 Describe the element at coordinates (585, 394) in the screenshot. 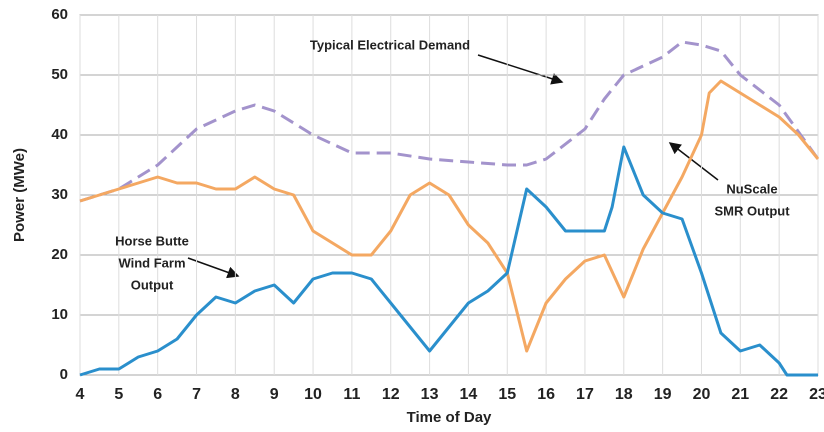

I see `x-tick-label: 17` at that location.